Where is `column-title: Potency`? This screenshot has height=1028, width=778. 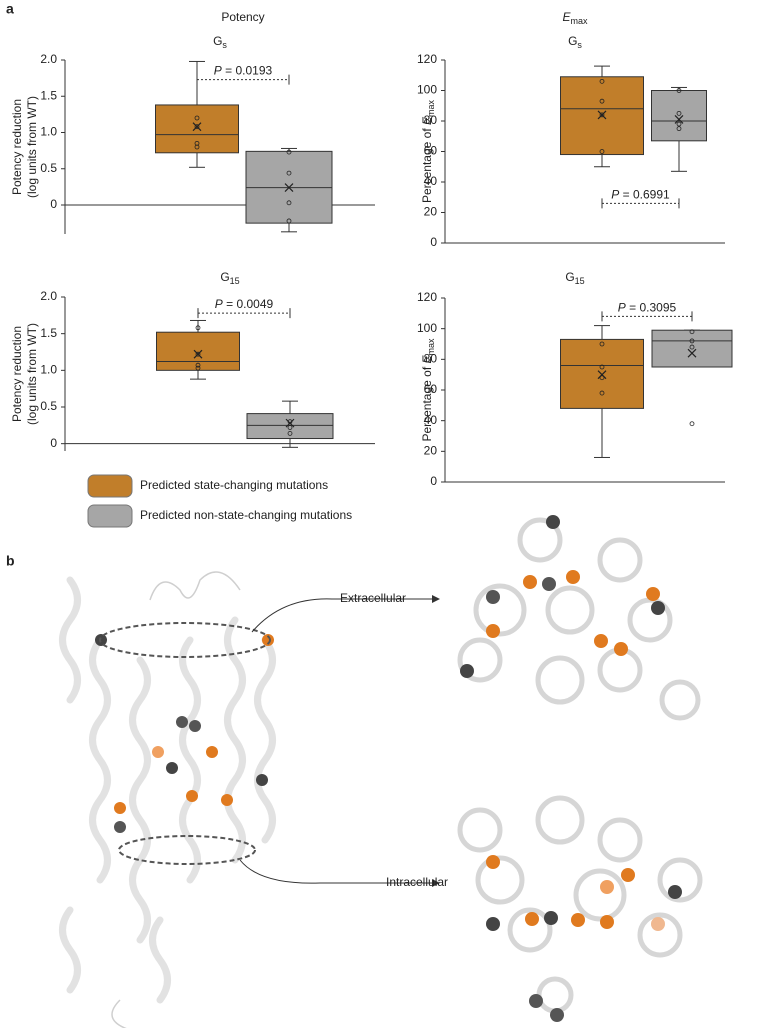 column-title: Potency is located at coordinates (242, 17).